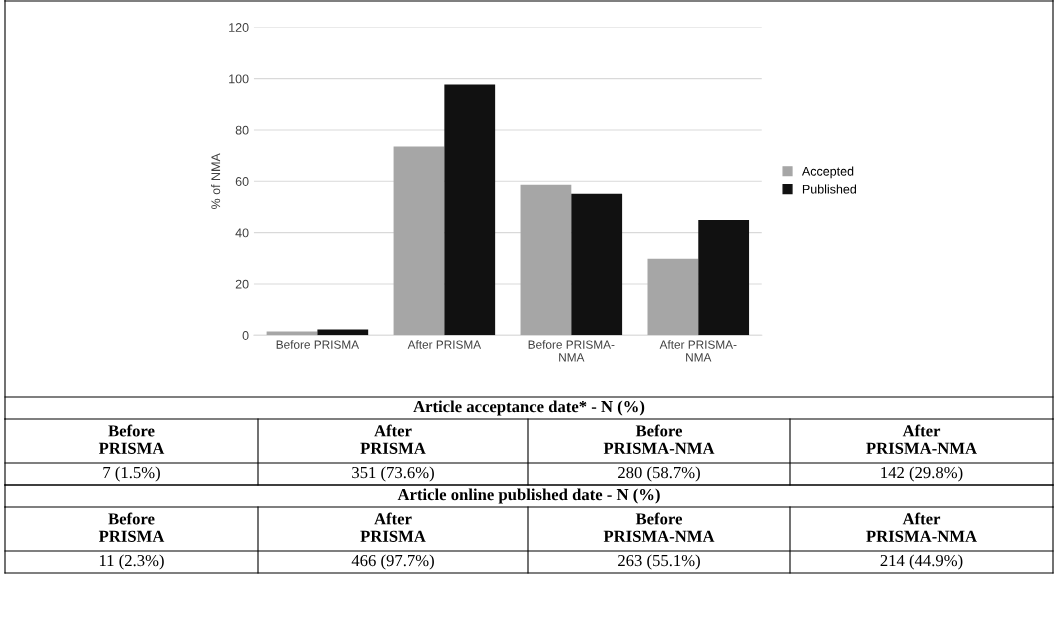 This screenshot has width=1058, height=635. Describe the element at coordinates (242, 130) in the screenshot. I see `y-tick-label: 80` at that location.